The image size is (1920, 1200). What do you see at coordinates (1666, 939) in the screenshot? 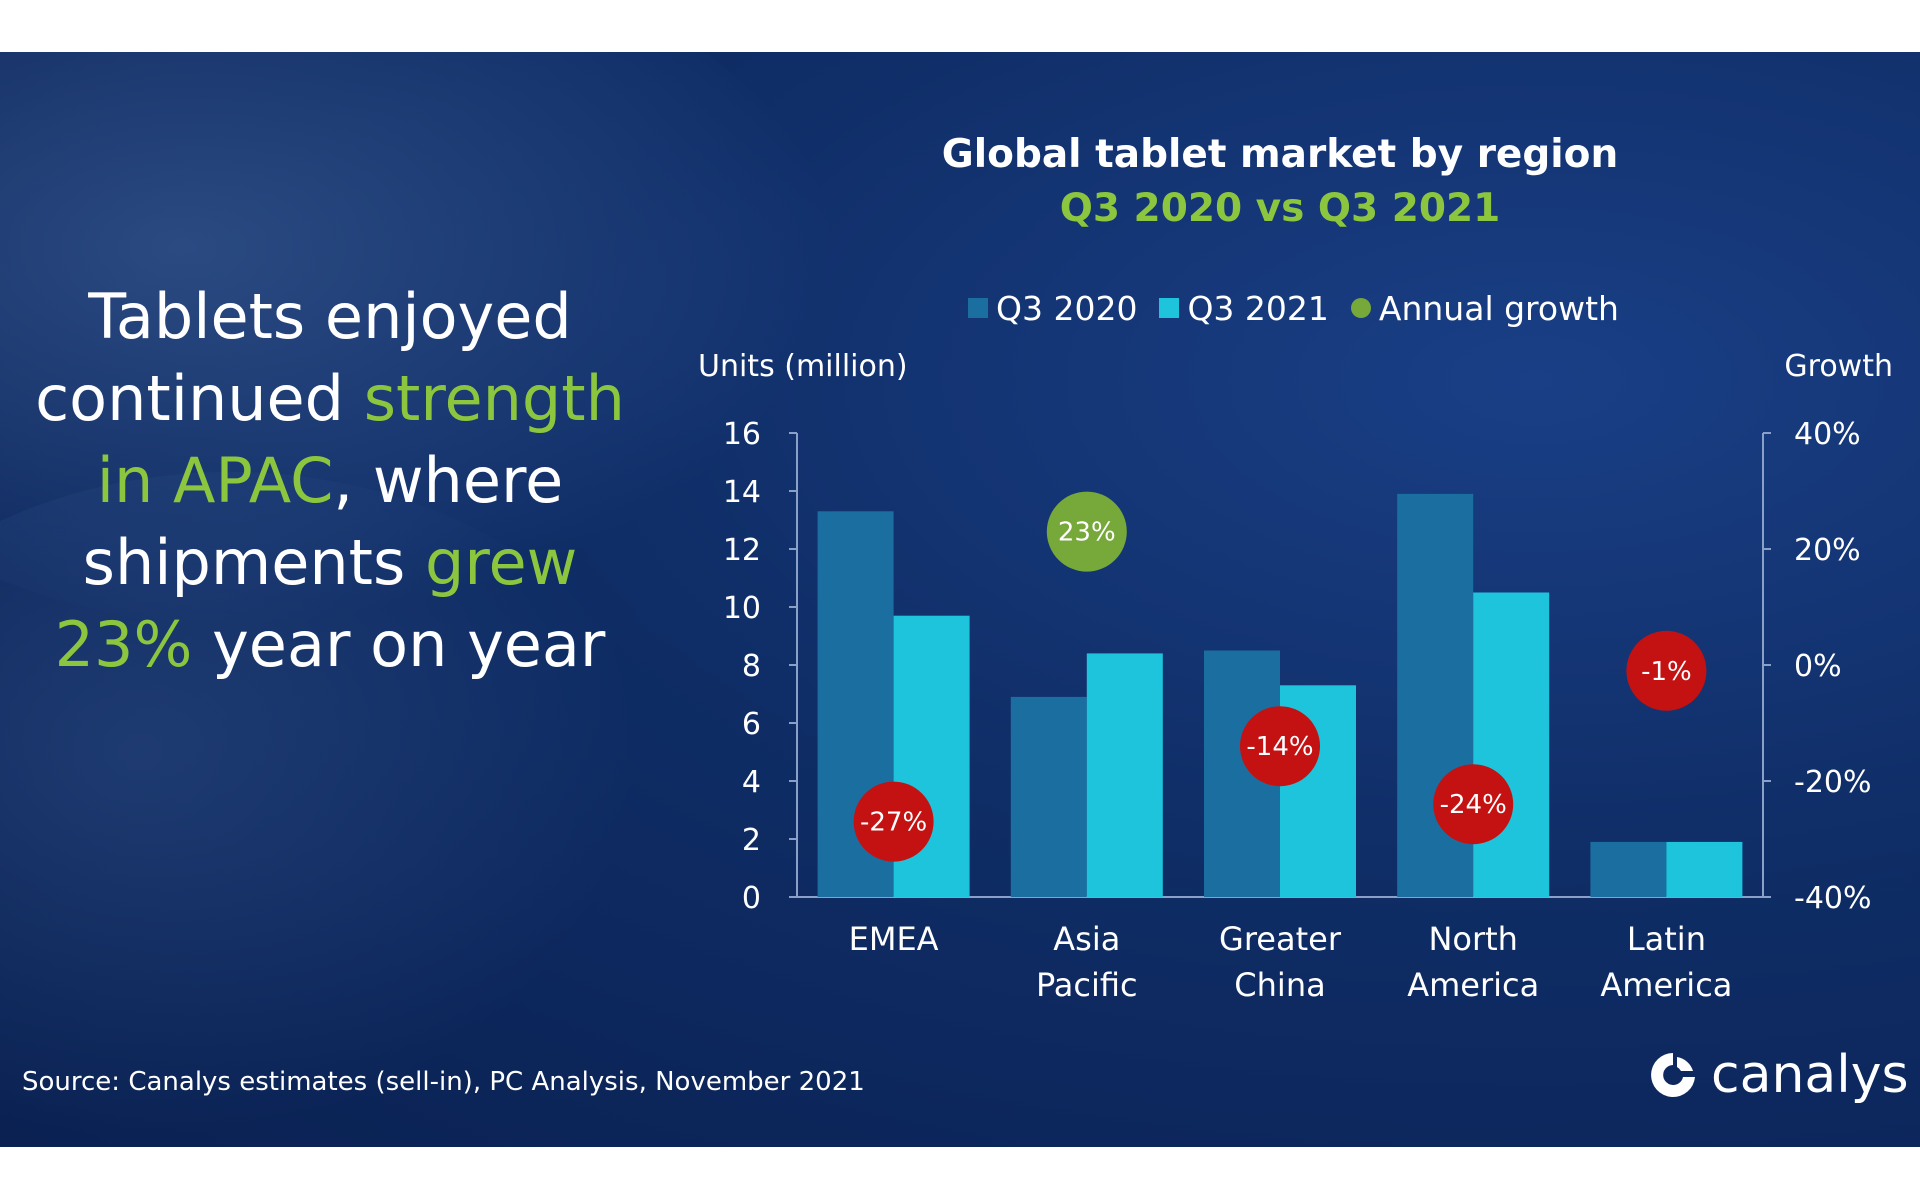
I see `x-tick-label: Latin` at bounding box center [1666, 939].